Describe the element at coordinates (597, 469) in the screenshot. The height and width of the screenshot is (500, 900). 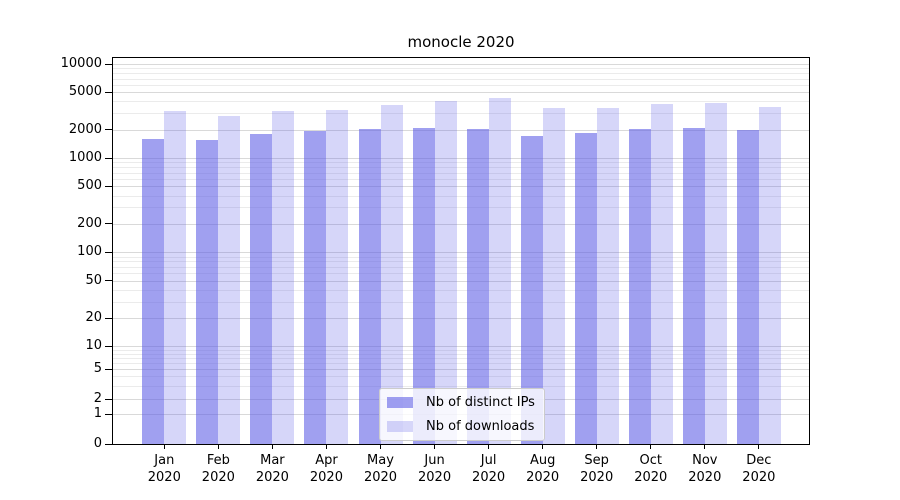
I see `x-tick-label: Sep 2020` at that location.